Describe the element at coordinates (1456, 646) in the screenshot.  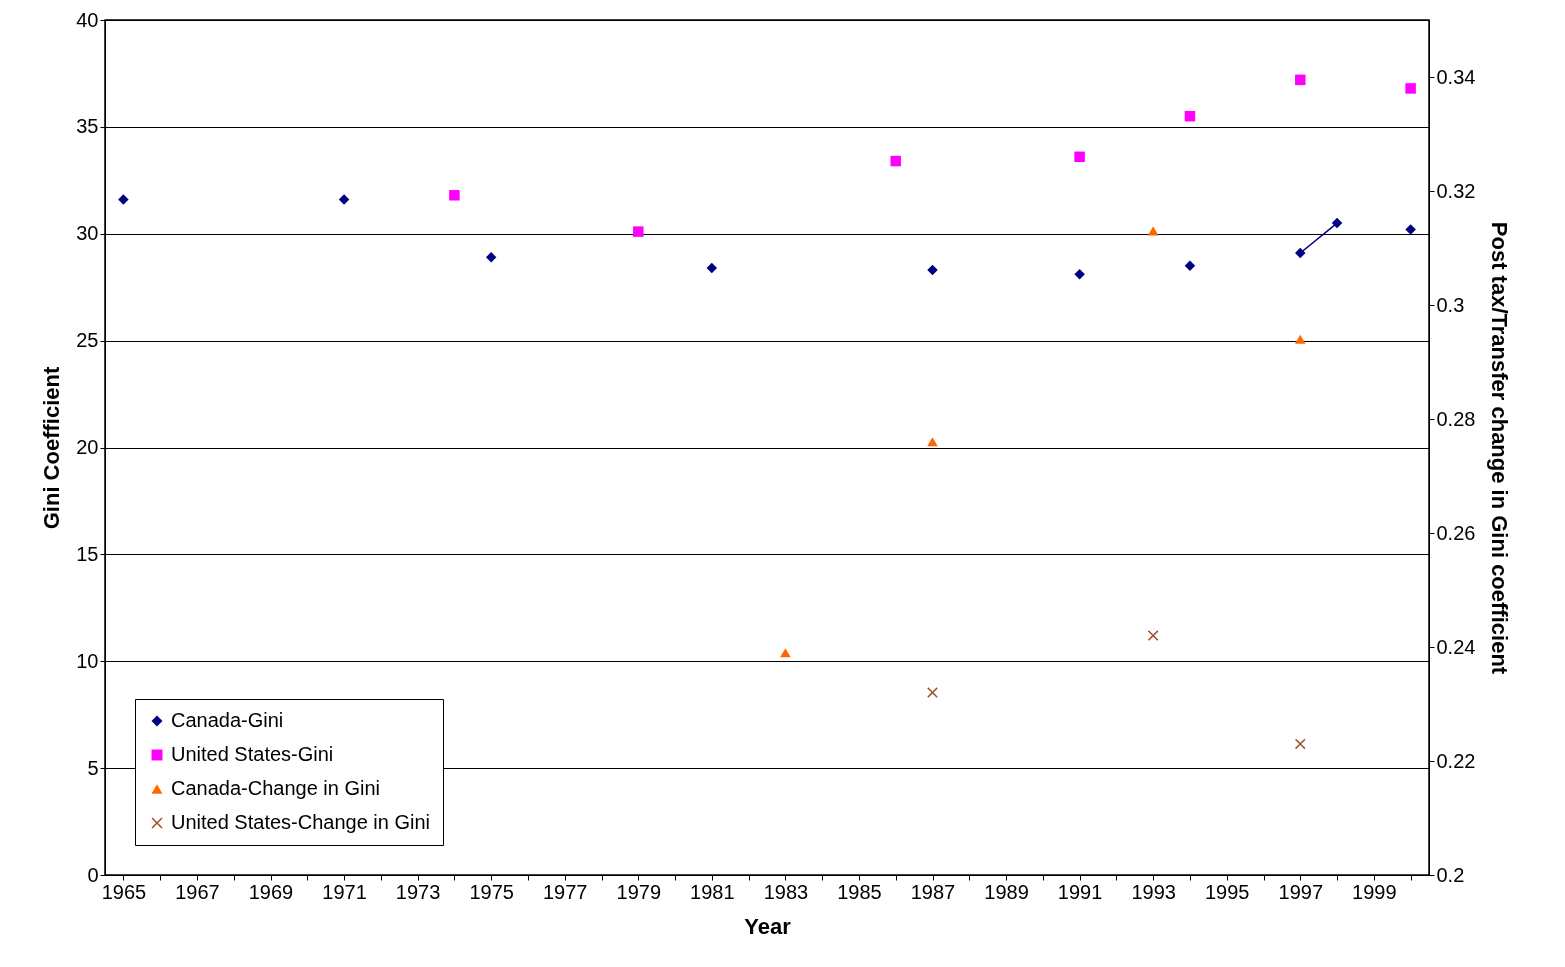
I see `y2-tick-label: 0.24` at that location.